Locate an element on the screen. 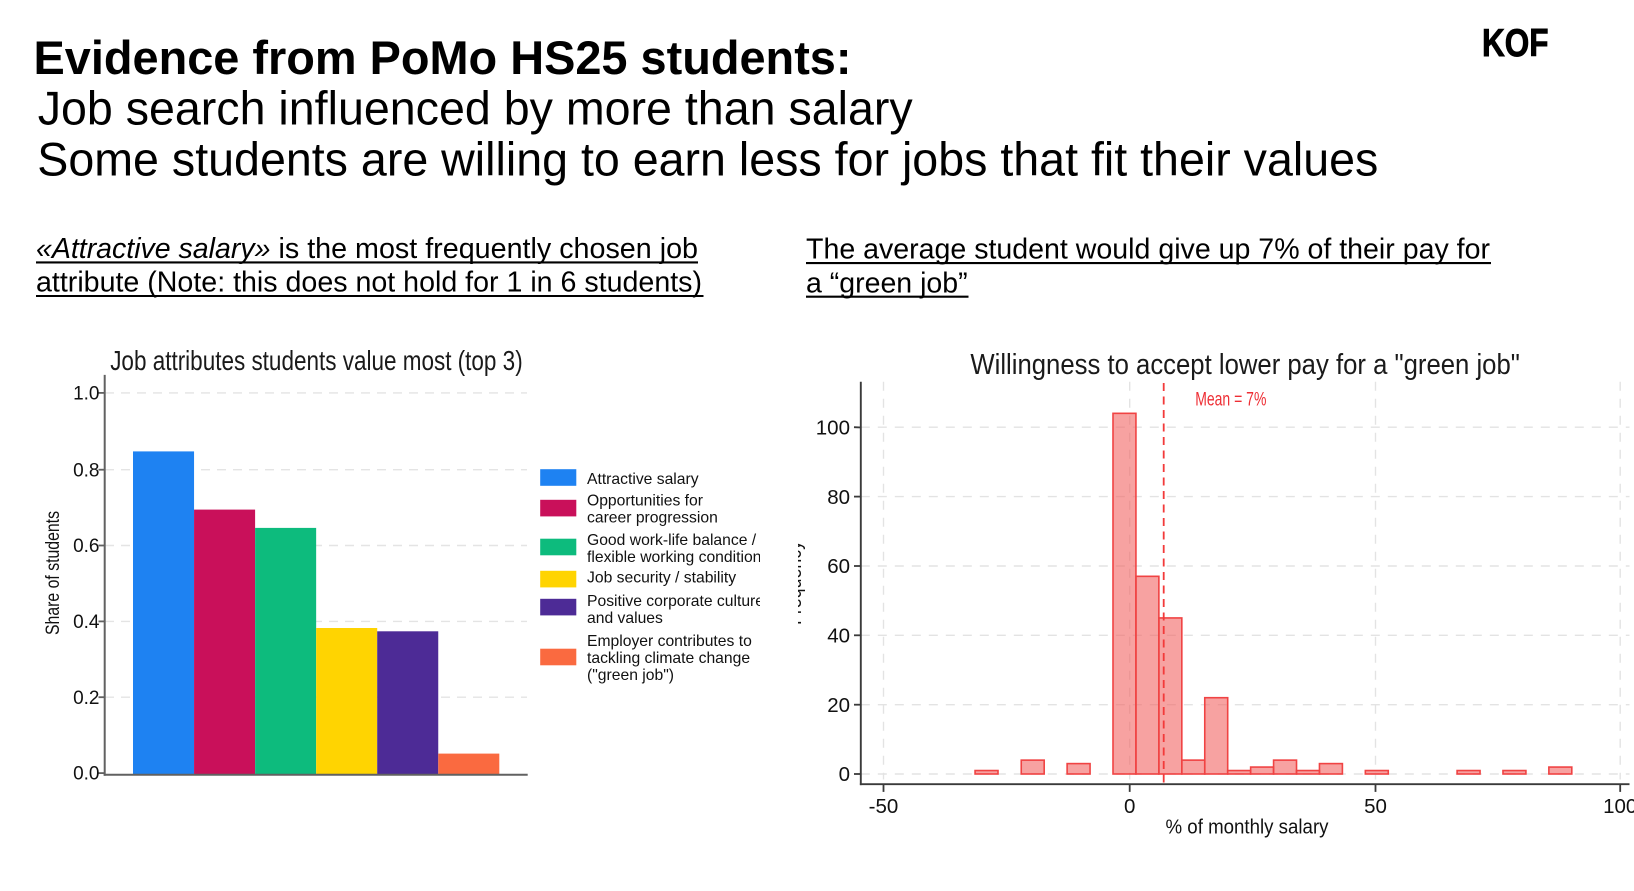 This screenshot has width=1634, height=891. svg-text: 0.0 is located at coordinates (86, 774).